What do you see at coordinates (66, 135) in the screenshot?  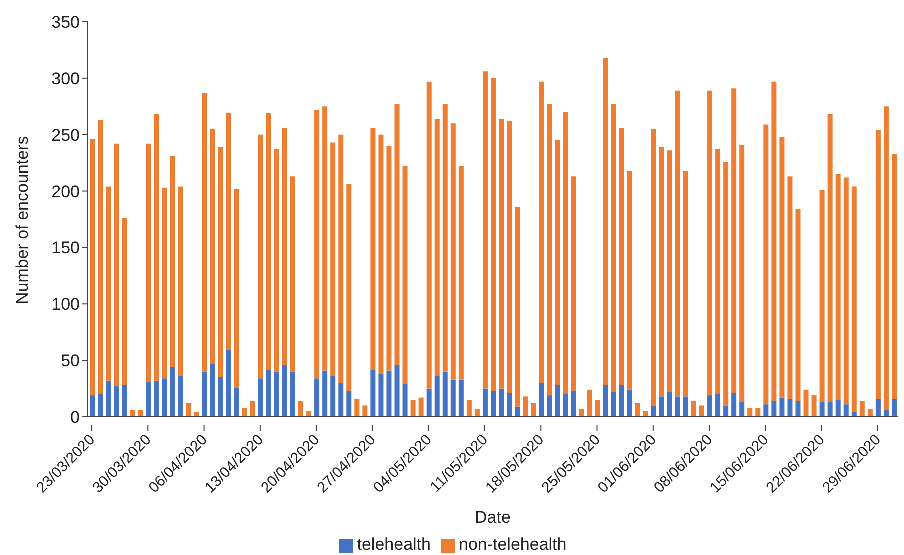 I see `y-tick-label: 250` at bounding box center [66, 135].